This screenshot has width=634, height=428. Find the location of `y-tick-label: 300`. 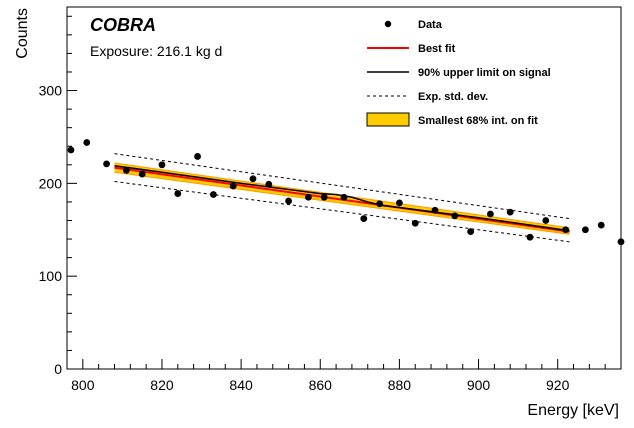

y-tick-label: 300 is located at coordinates (51, 91).